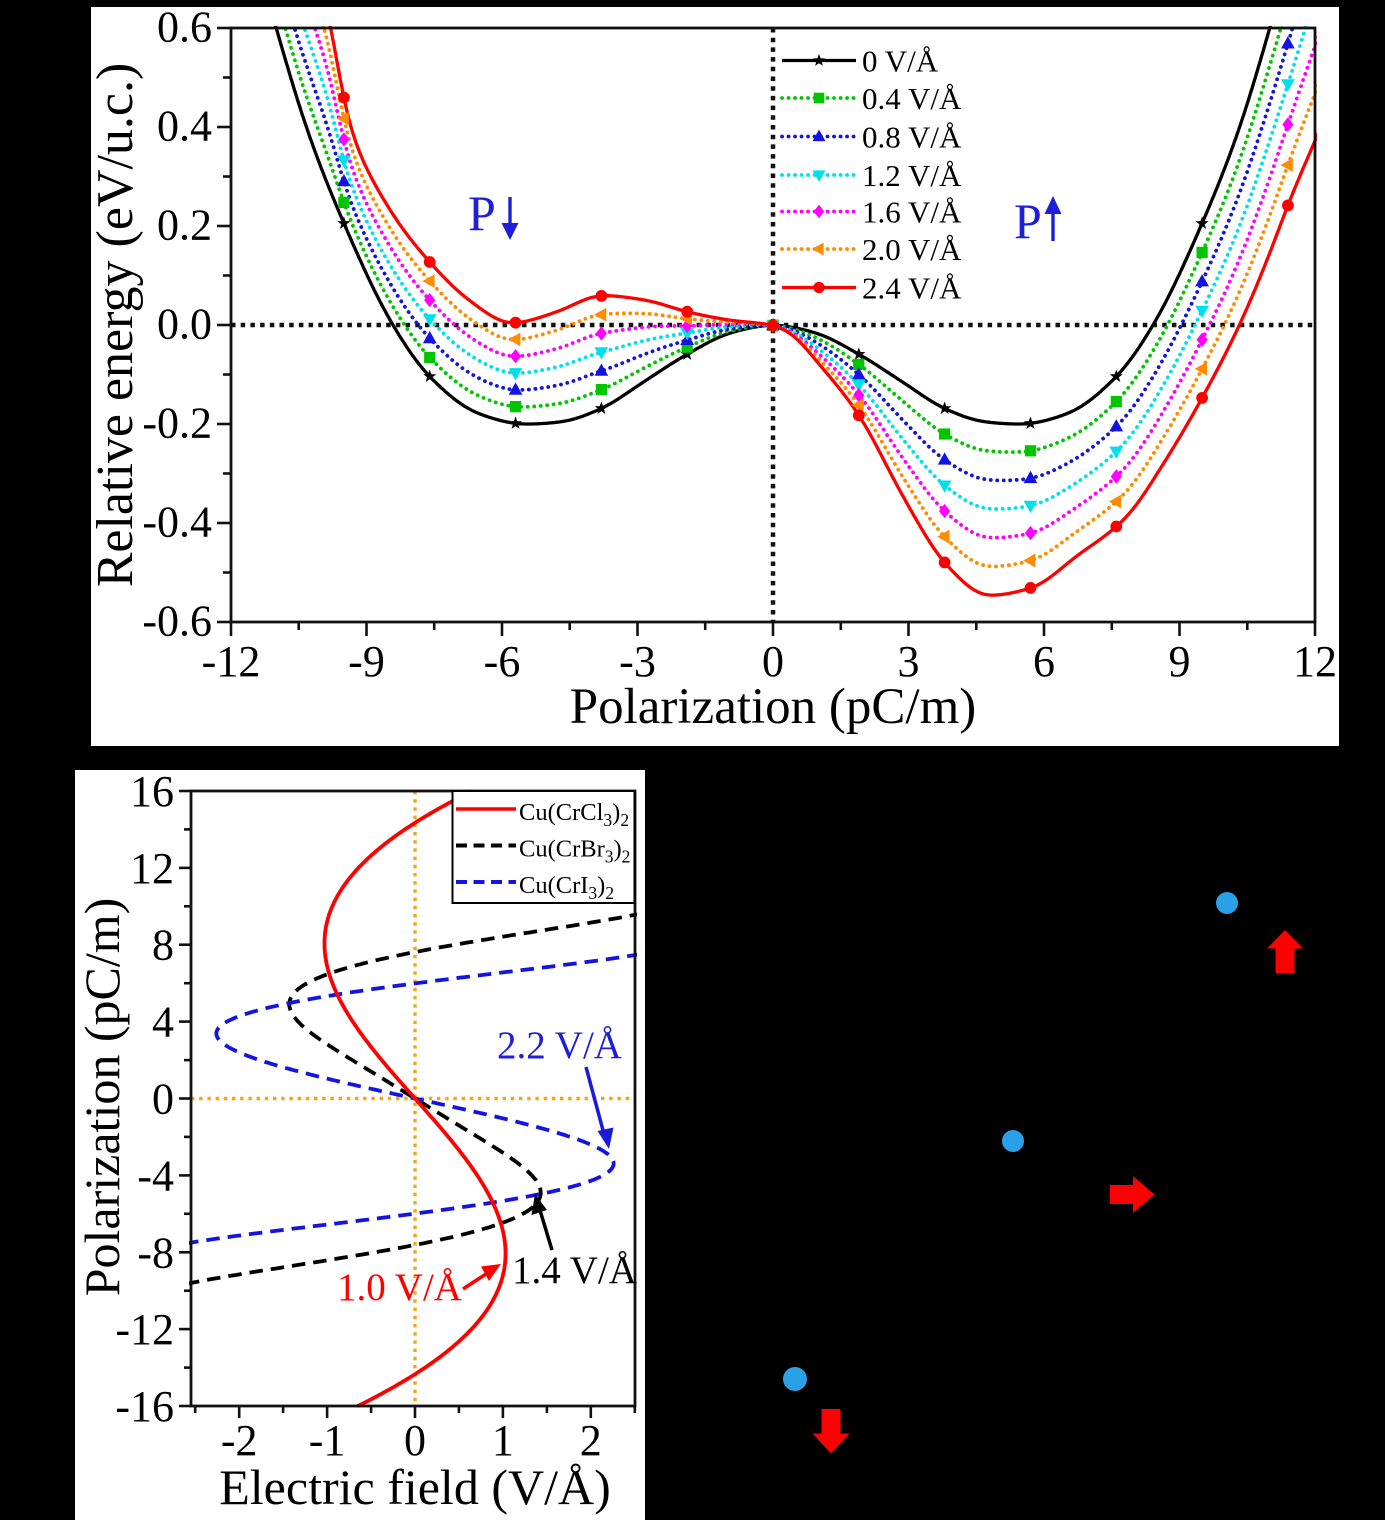 This screenshot has width=1385, height=1520. I want to click on svg-text: 0.4 V/Å, so click(912, 98).